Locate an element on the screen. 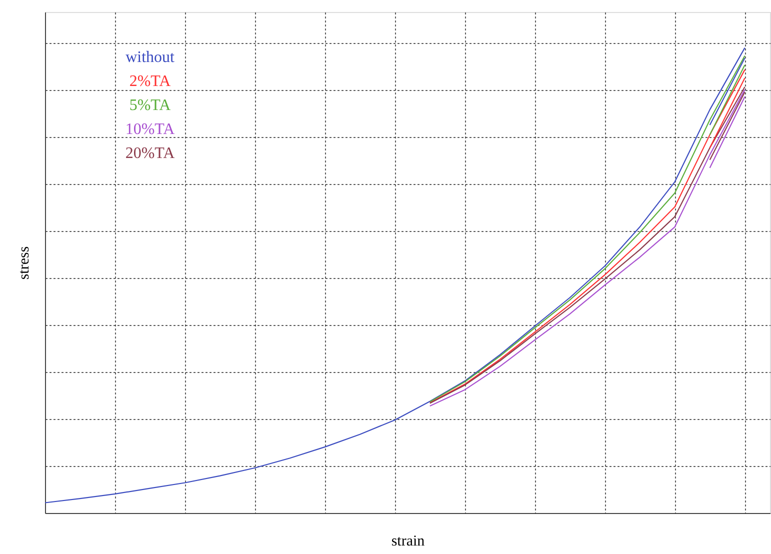 Image resolution: width=771 pixels, height=554 pixels. text: 5%TA is located at coordinates (150, 105).